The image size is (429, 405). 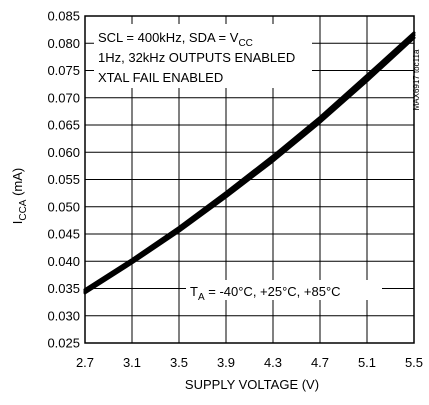 What do you see at coordinates (63, 288) in the screenshot?
I see `y-tick-label: 0.035` at bounding box center [63, 288].